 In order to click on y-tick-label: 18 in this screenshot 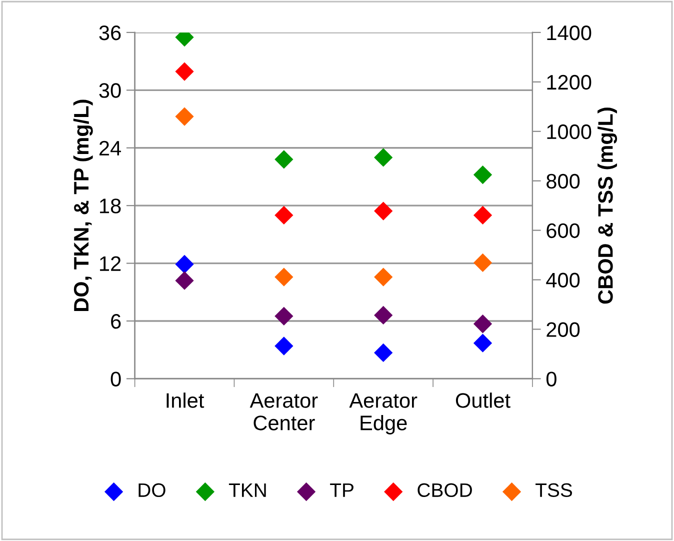, I will do `click(110, 206)`.